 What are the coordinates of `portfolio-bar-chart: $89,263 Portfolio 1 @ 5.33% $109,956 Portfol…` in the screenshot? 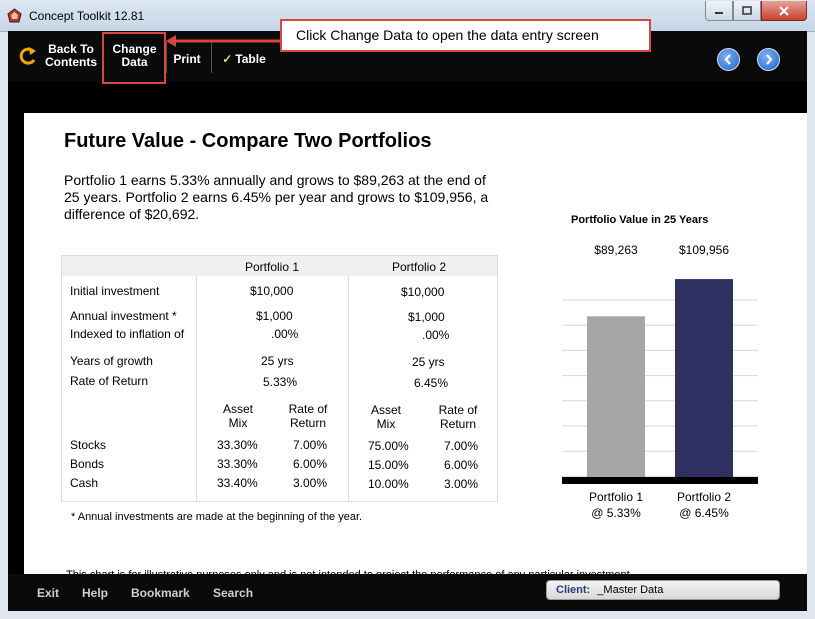 It's located at (660, 381).